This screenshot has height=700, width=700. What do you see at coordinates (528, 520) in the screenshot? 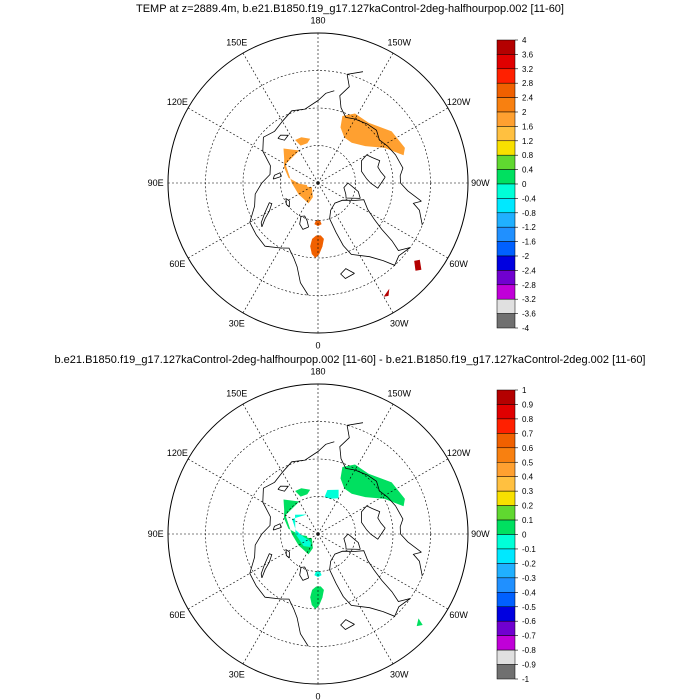
I see `colorbar-label: 0.1` at bounding box center [528, 520].